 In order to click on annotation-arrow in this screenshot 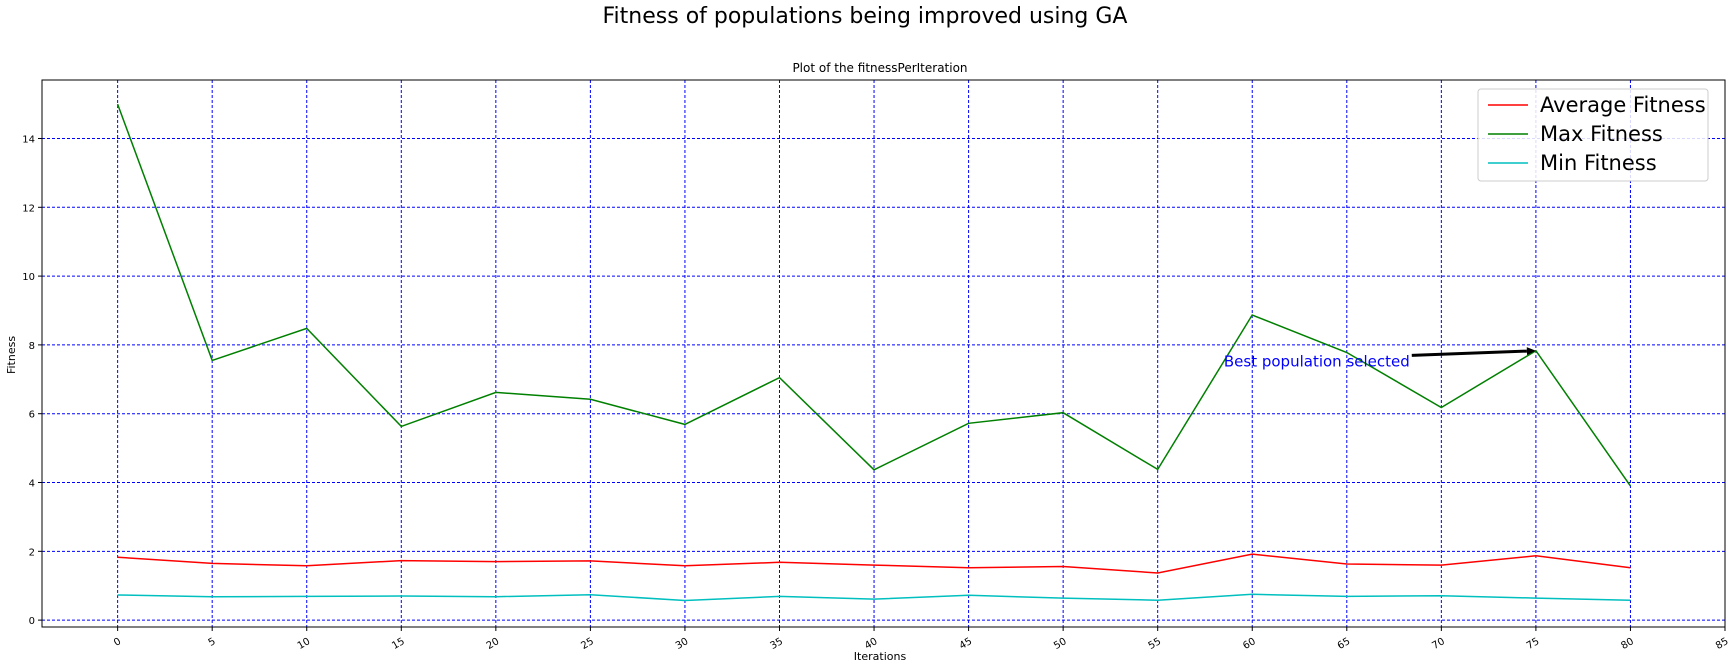, I will do `click(1469, 353)`.